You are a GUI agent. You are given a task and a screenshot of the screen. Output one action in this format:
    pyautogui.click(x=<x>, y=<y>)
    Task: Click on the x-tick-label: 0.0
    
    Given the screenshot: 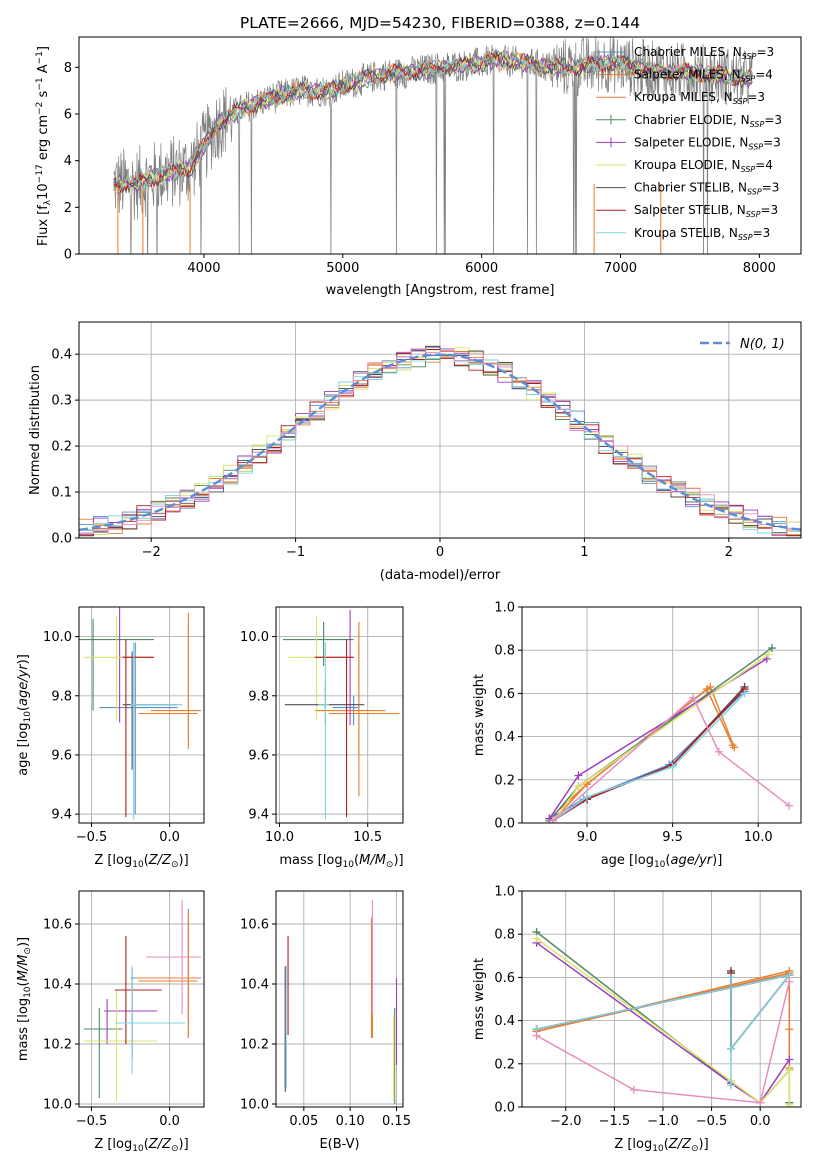 What is the action you would take?
    pyautogui.click(x=760, y=1121)
    